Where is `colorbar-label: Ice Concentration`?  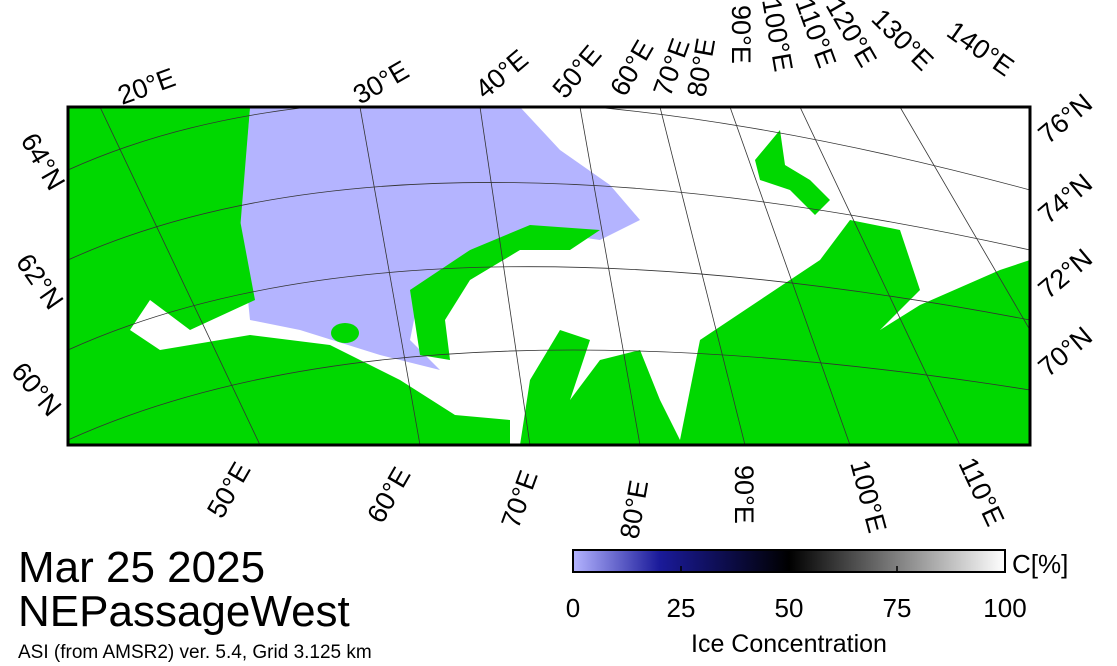 colorbar-label: Ice Concentration is located at coordinates (789, 644).